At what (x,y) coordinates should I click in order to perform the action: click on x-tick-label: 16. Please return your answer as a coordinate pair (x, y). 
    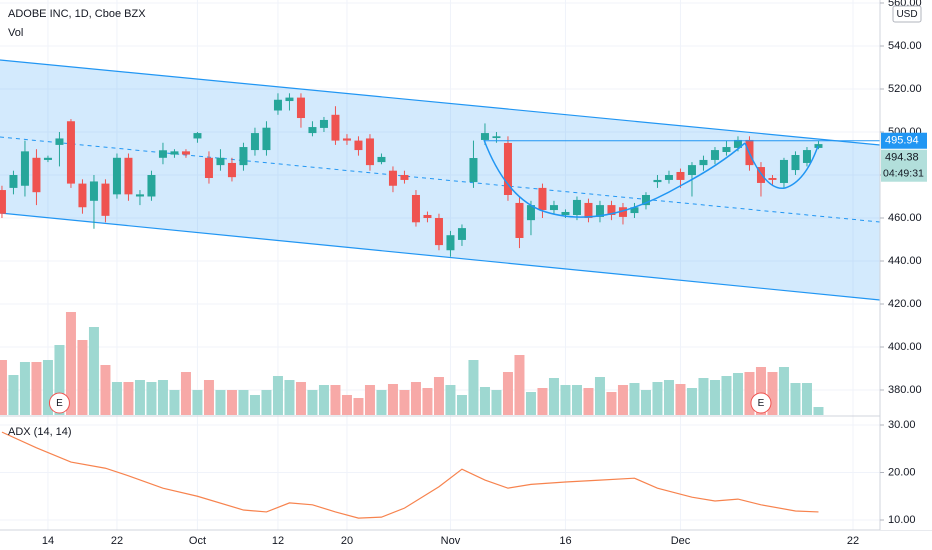
    Looking at the image, I should click on (565, 541).